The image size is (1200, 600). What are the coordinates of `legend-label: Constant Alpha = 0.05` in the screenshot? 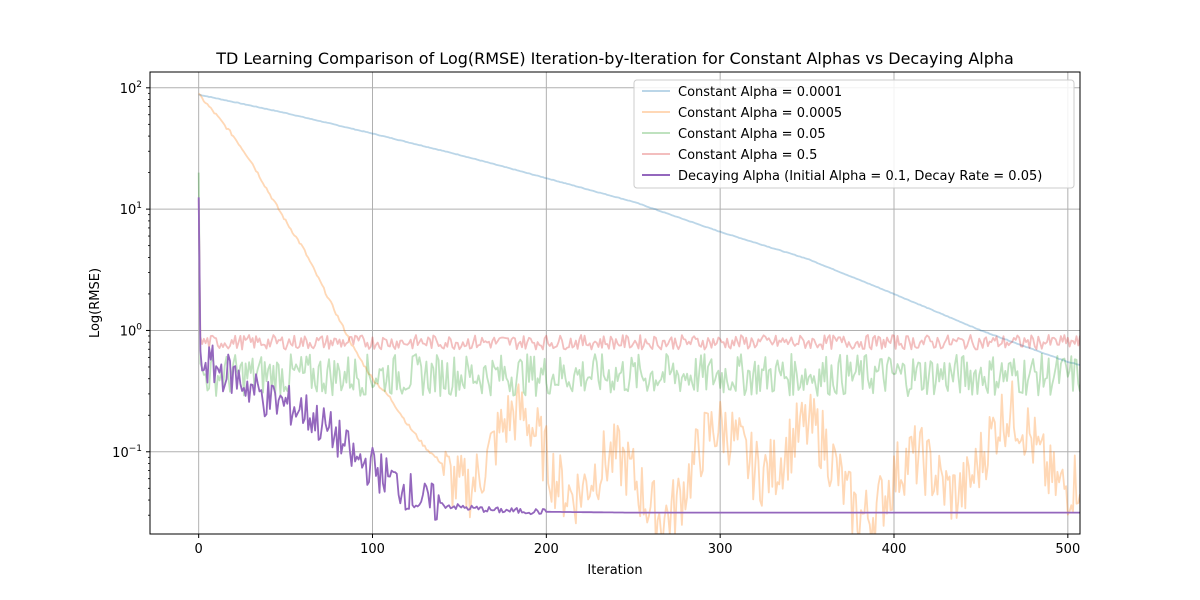 It's located at (752, 134).